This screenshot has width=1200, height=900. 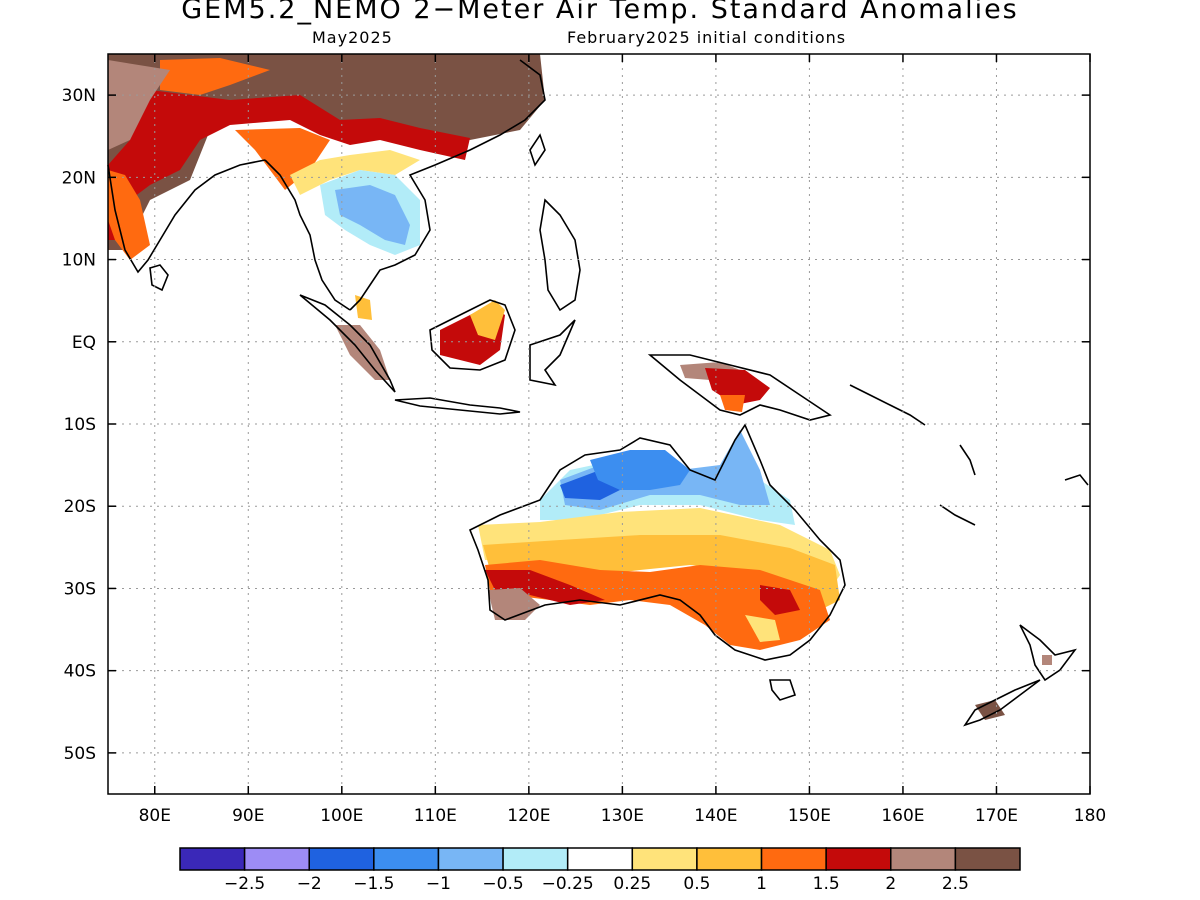 I want to click on coastline-australia, so click(x=657, y=542).